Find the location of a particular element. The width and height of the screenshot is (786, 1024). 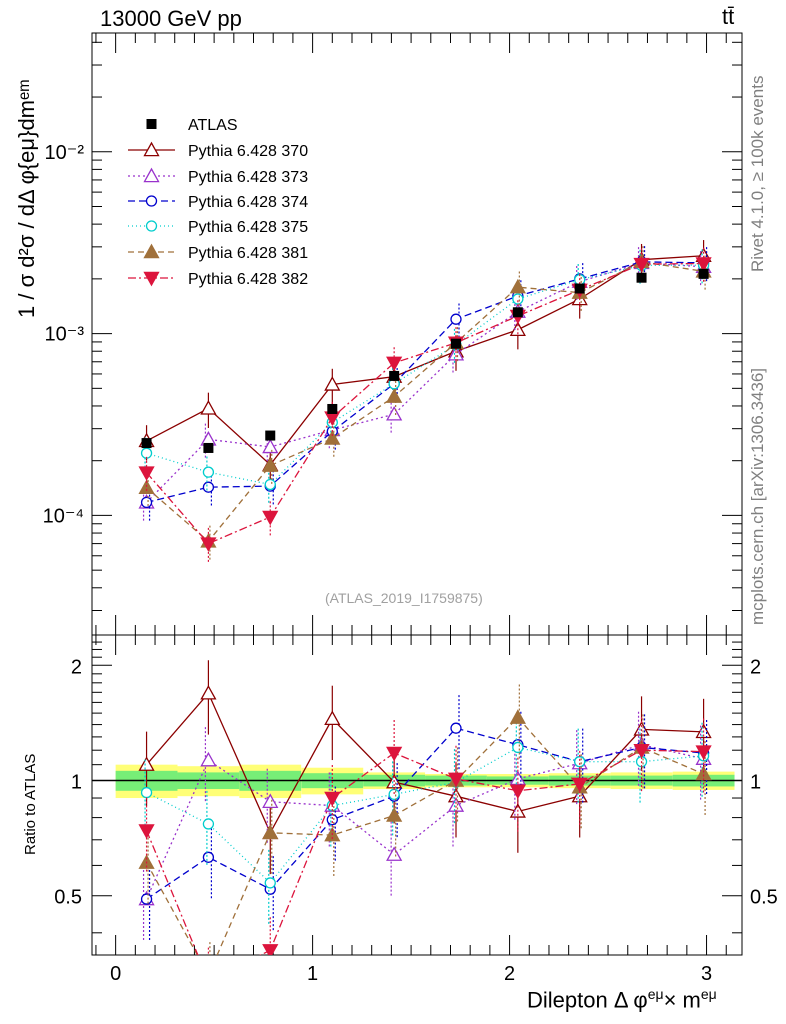

legend-label: Pythia 6.428 374 is located at coordinates (248, 202).